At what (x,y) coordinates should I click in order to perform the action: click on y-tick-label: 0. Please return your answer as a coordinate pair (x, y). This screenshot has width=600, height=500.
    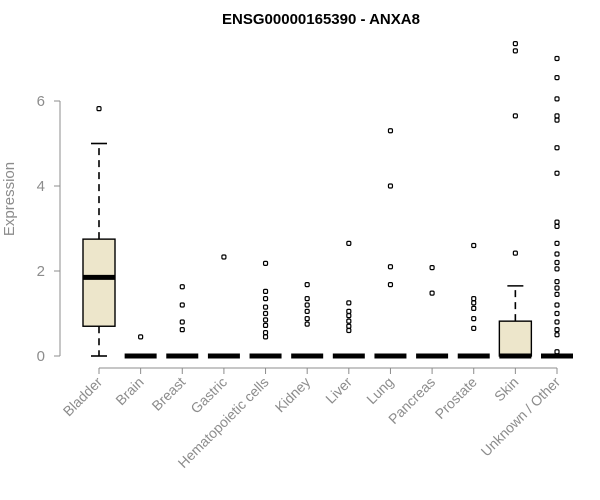
    Looking at the image, I should click on (41, 356).